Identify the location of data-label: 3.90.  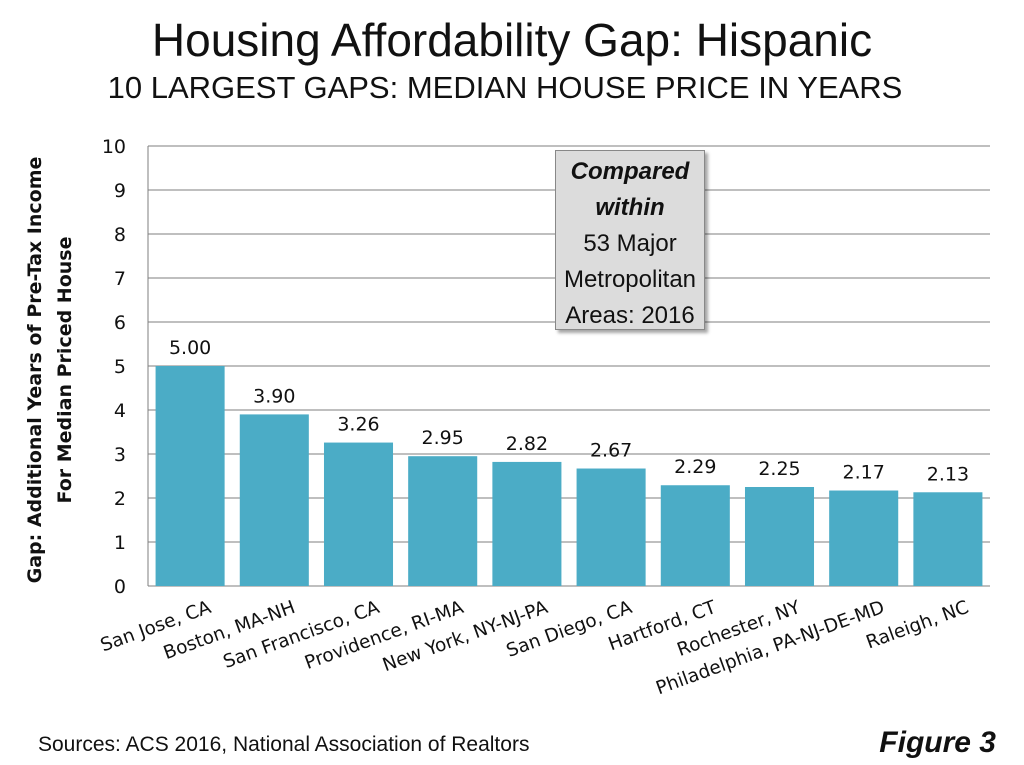
(274, 396).